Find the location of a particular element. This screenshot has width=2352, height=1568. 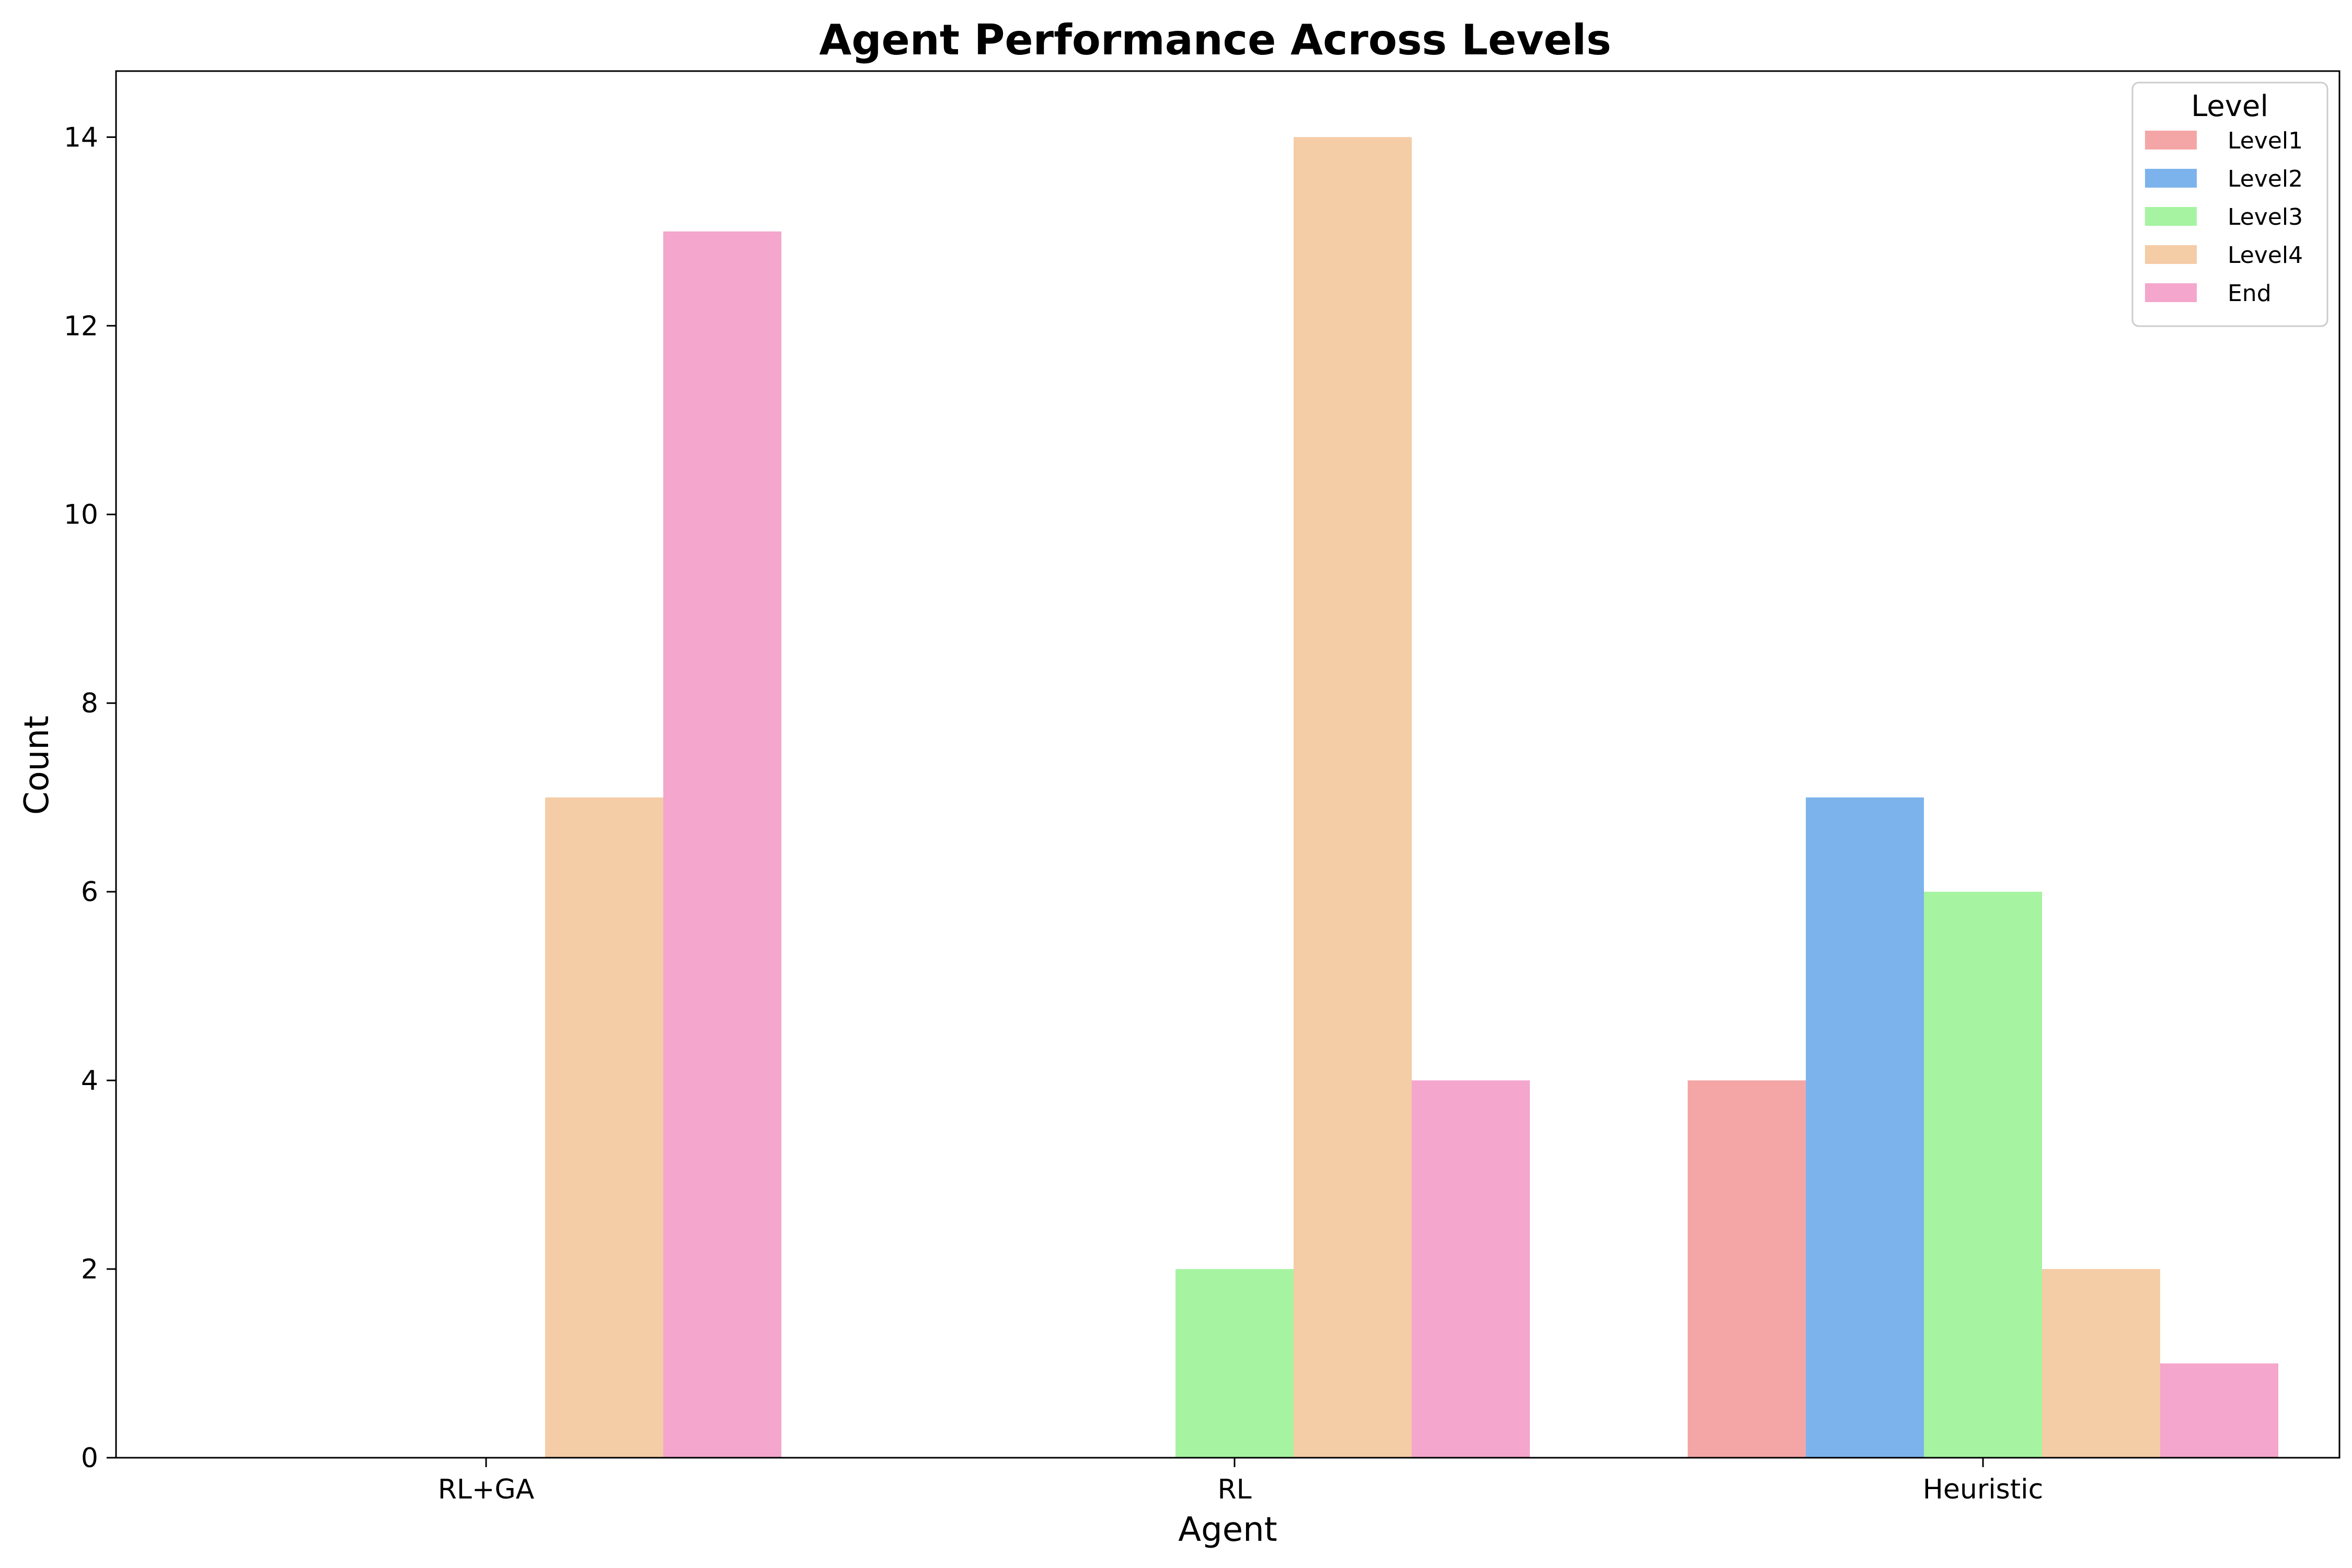

y-tick-label: 2 is located at coordinates (89, 1269).